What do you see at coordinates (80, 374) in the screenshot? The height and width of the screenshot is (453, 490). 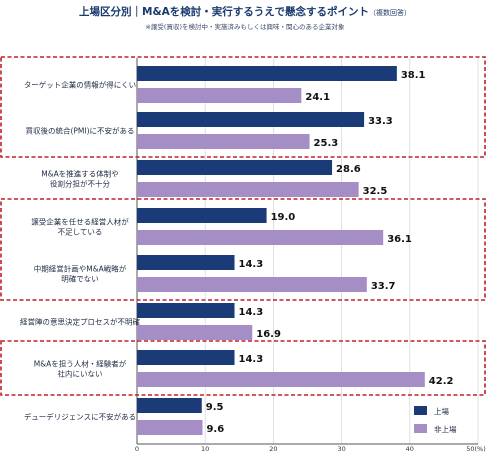 I see `category-label: 社内にいない` at bounding box center [80, 374].